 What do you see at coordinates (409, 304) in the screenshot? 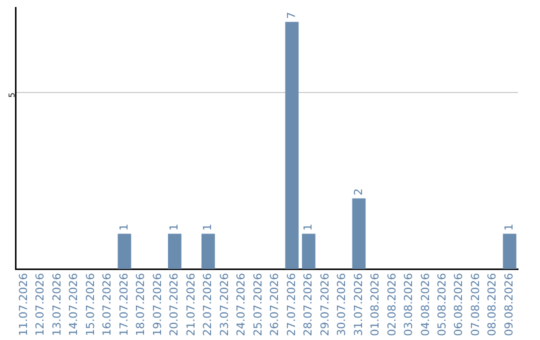
I see `x-tick-label: 03.08.2026` at bounding box center [409, 304].